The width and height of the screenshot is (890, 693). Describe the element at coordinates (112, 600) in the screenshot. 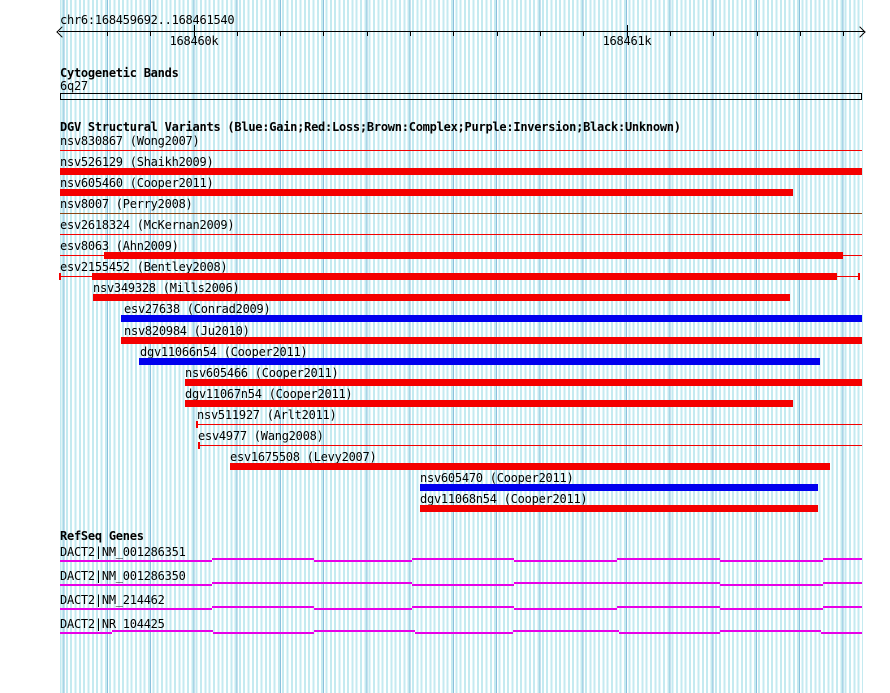

I see `gene-label: DACT2|NM_214462` at that location.